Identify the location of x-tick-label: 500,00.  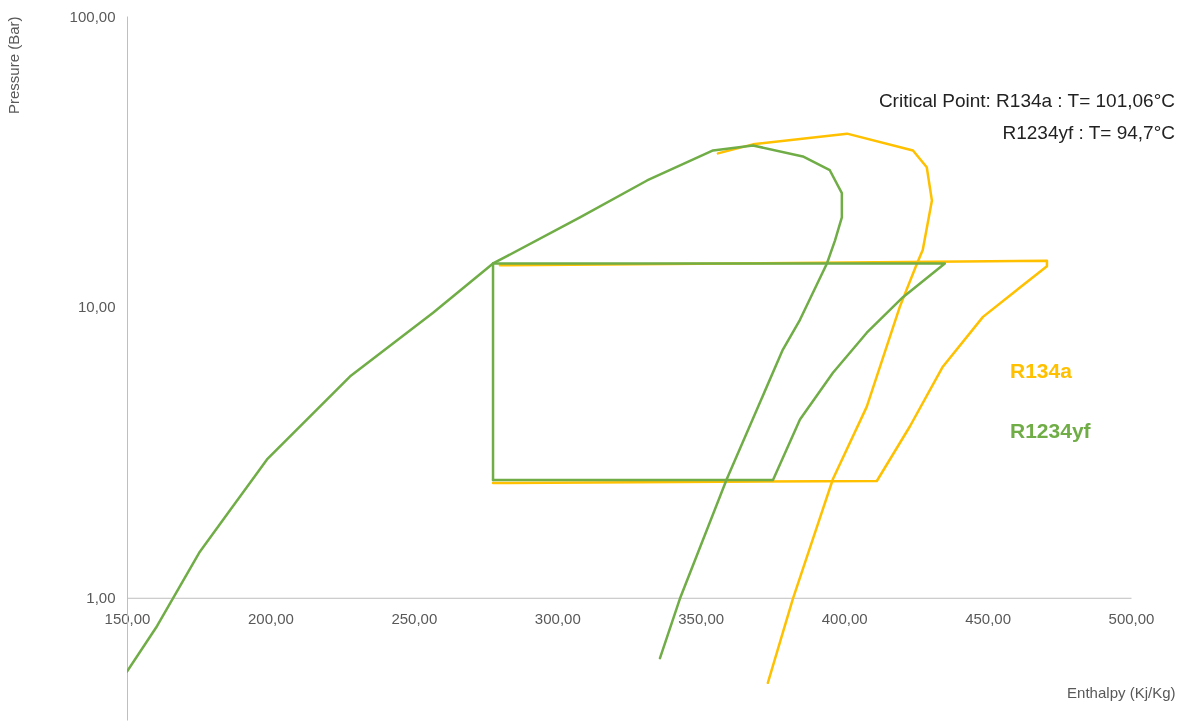
(1131, 619).